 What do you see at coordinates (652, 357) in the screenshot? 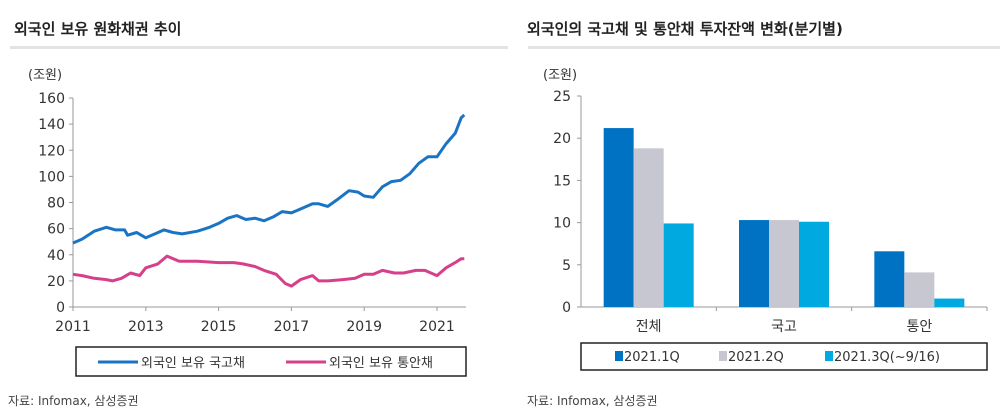
I see `legend-label: 2021.1Q` at bounding box center [652, 357].